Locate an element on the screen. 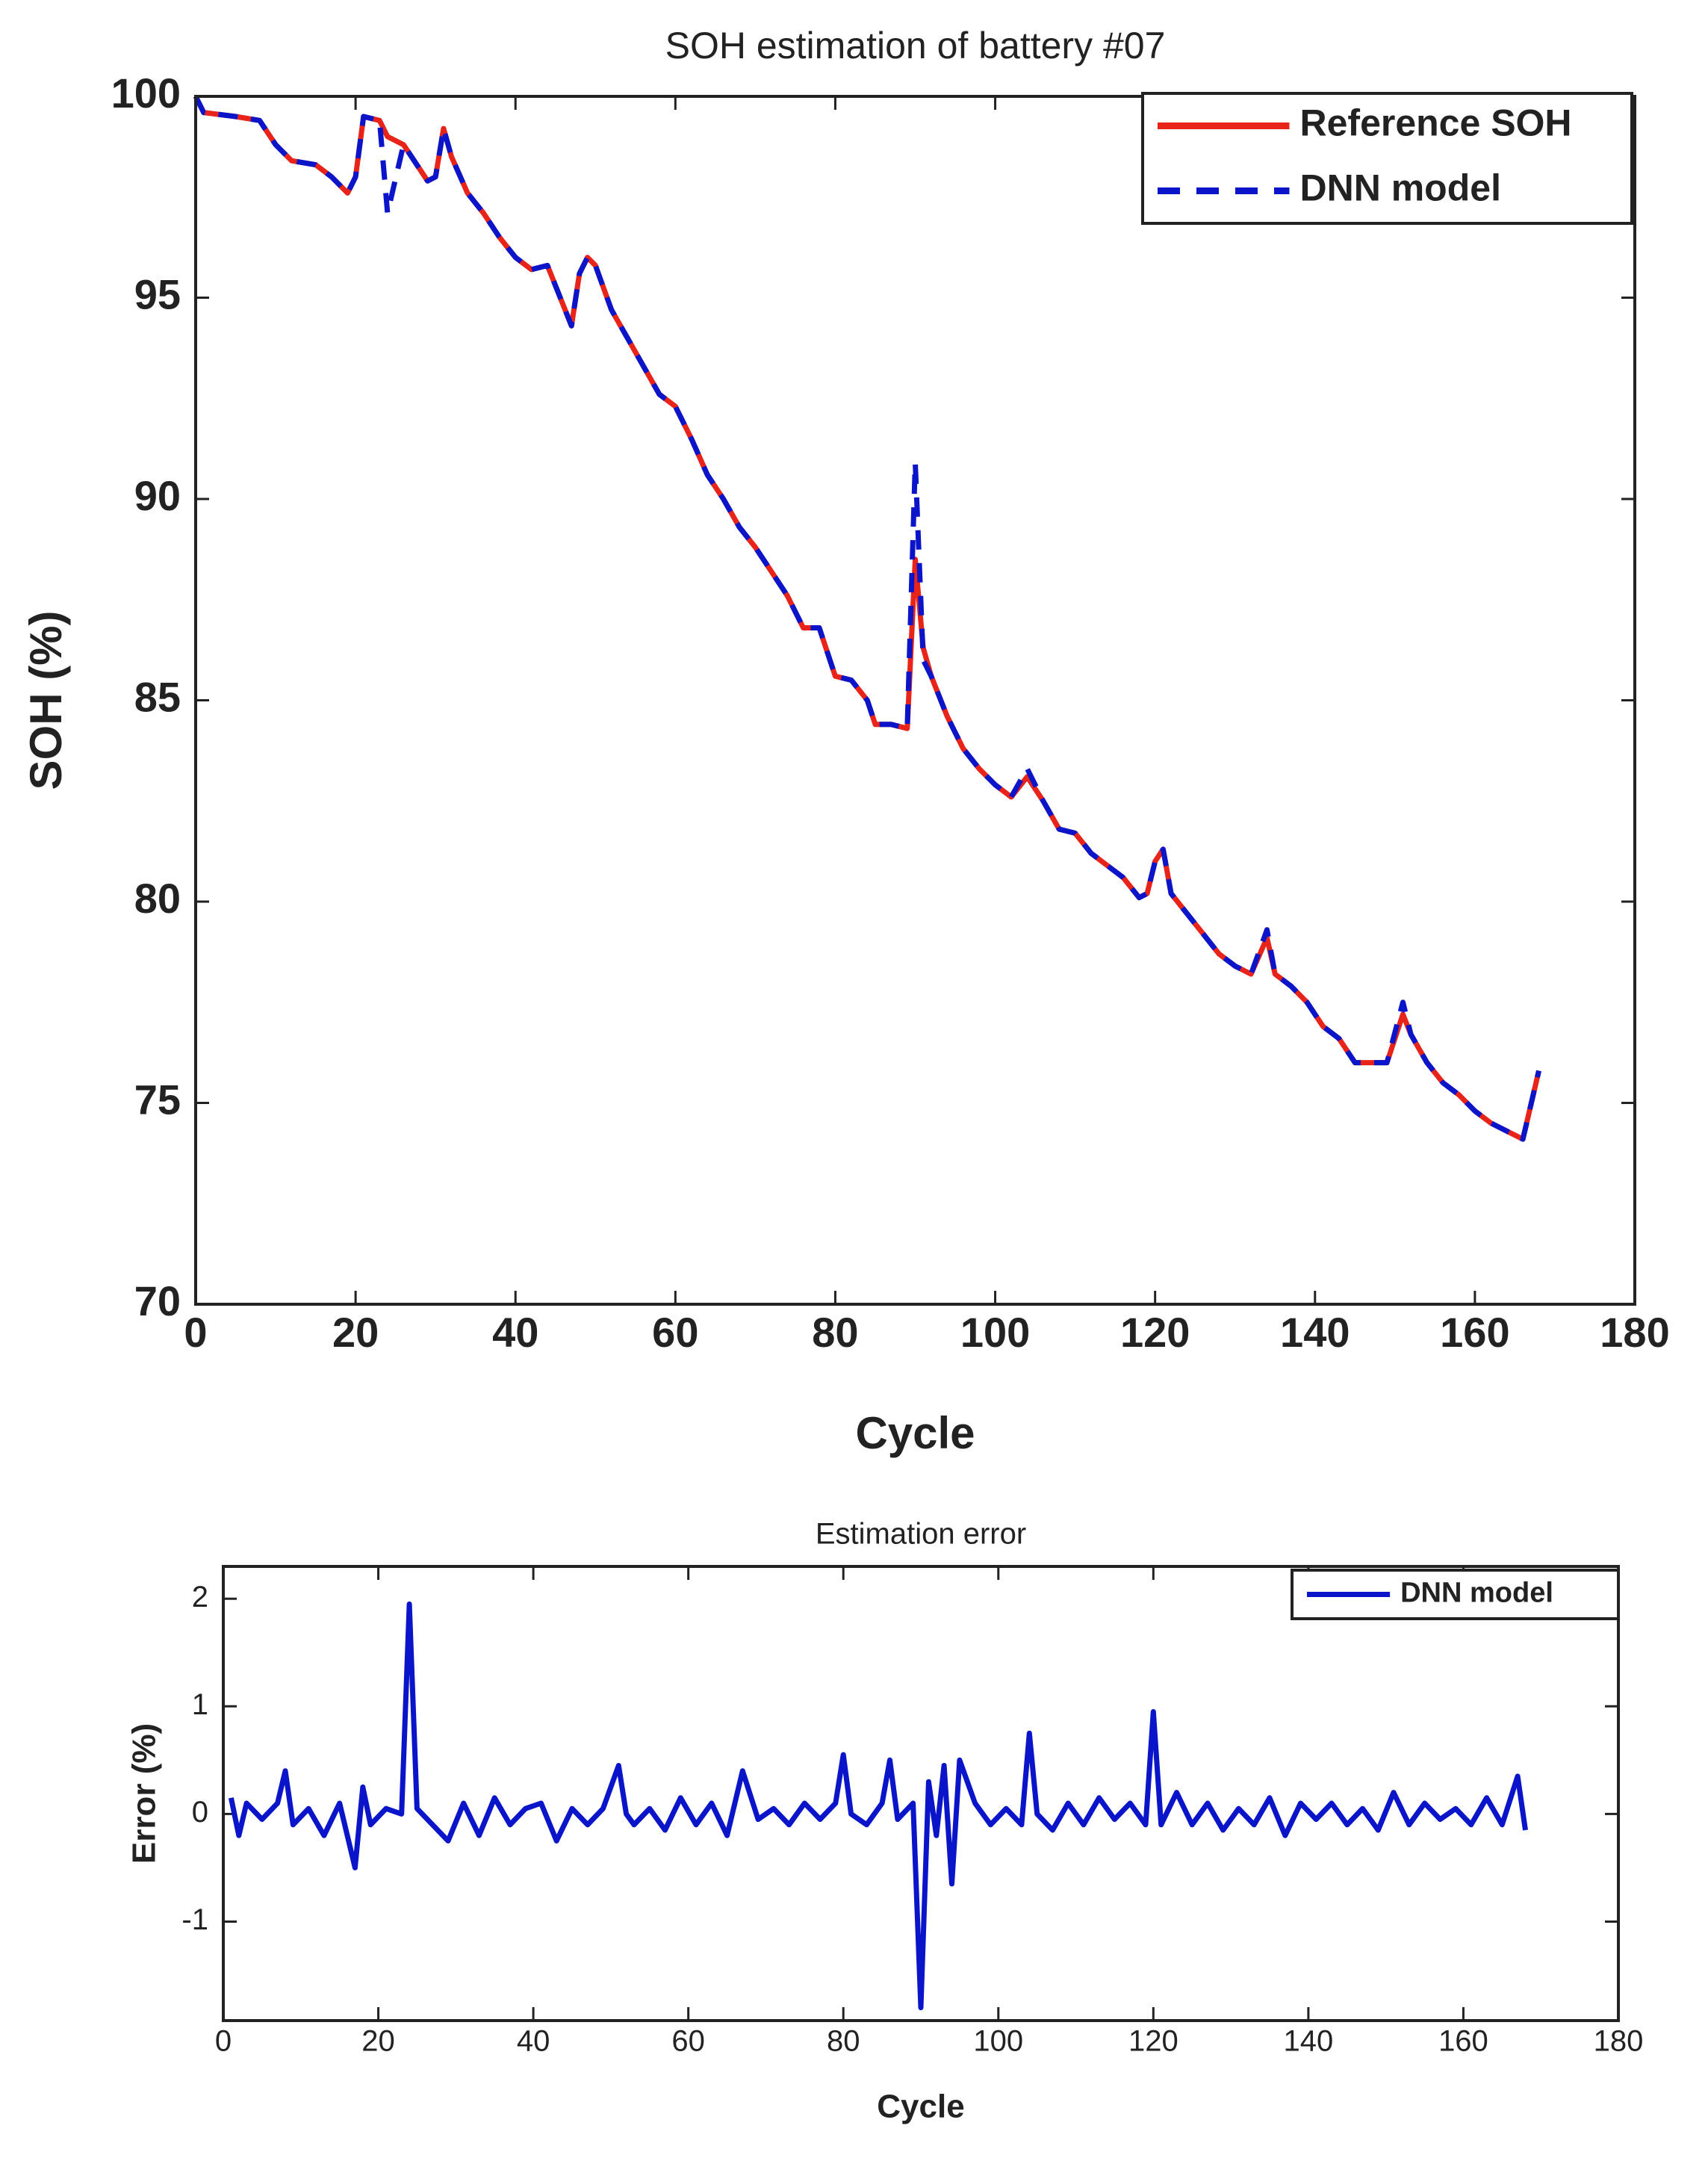  y-tick-label: 80 is located at coordinates (157, 898).